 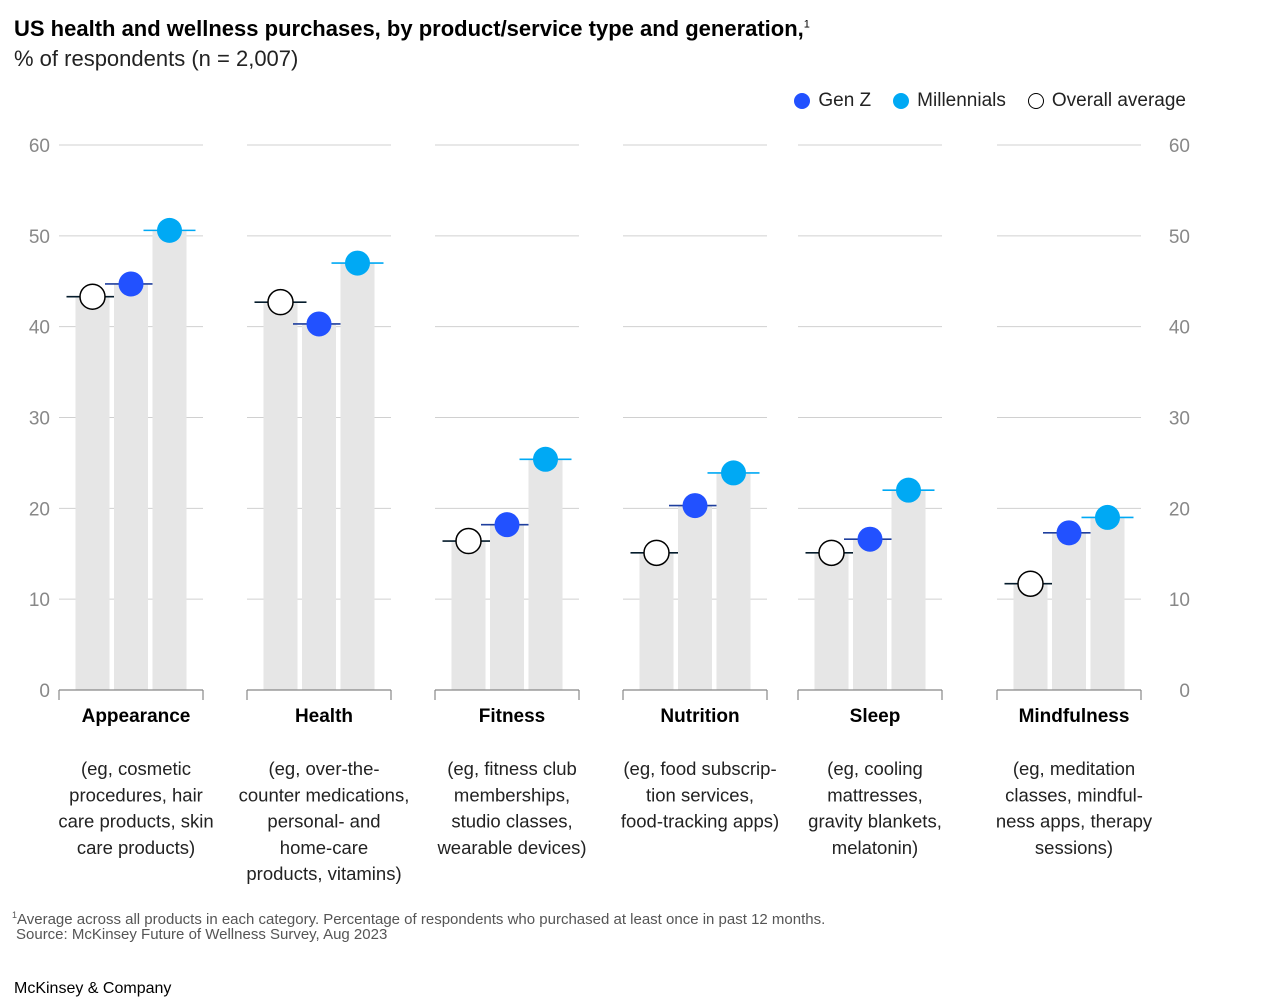 What do you see at coordinates (908, 590) in the screenshot?
I see `bar-sleep-millennials` at bounding box center [908, 590].